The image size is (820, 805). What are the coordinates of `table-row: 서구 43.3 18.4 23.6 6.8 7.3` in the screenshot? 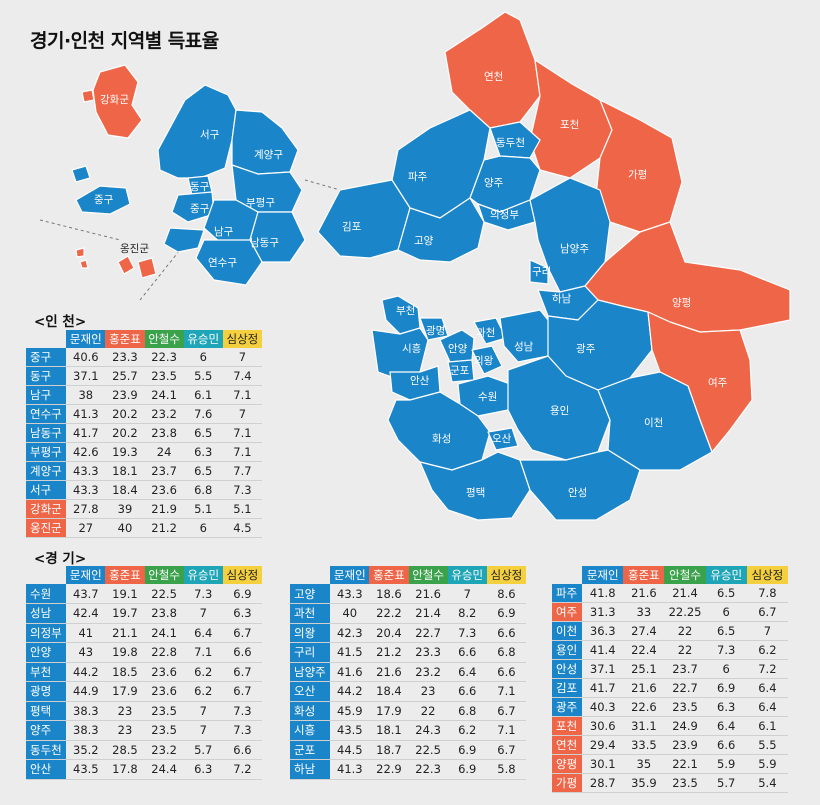 It's located at (144, 490).